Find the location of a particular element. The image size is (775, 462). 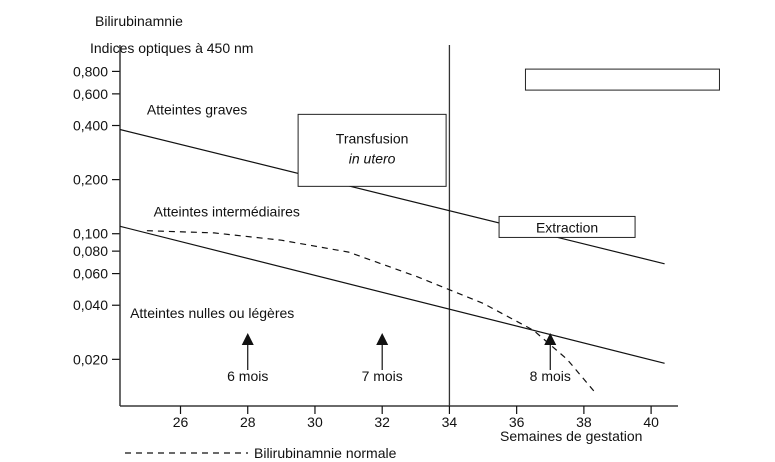

chart-subtitle: Indices optiques à 450 nm is located at coordinates (171, 48).